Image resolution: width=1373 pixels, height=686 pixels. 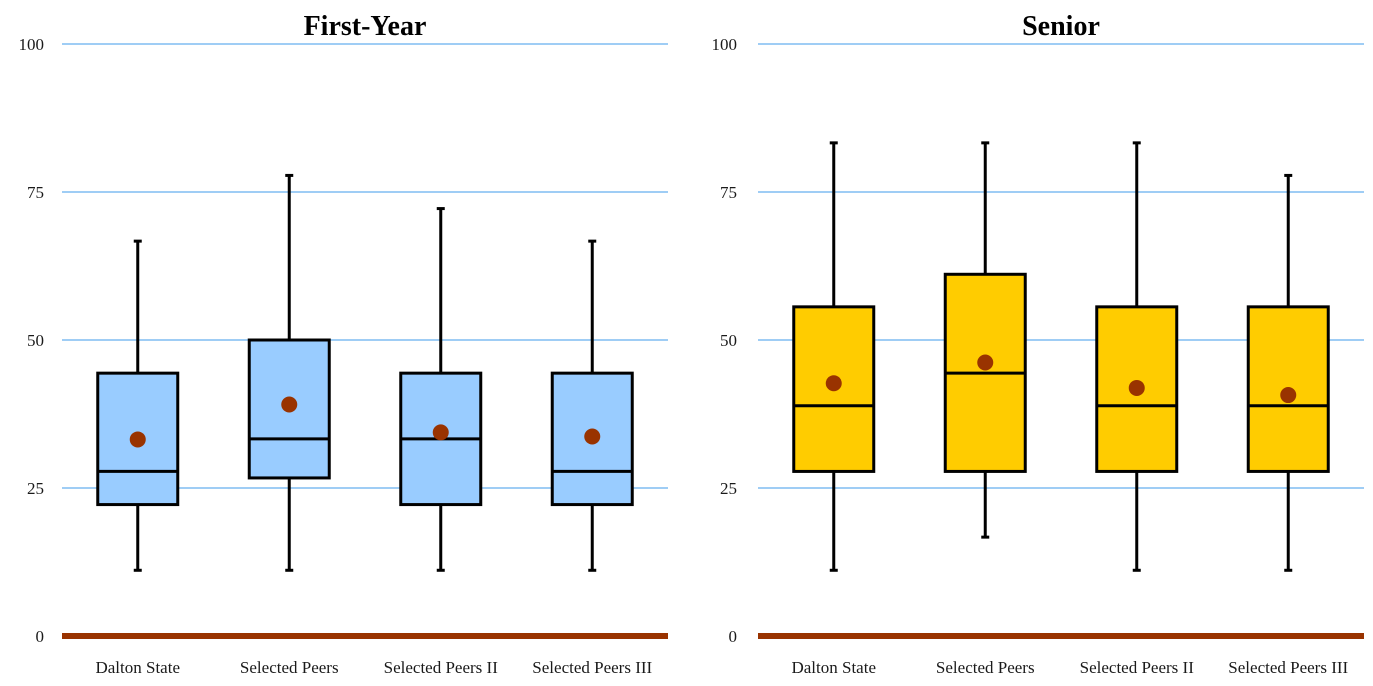 What do you see at coordinates (365, 26) in the screenshot?
I see `chart-title: First-Year` at bounding box center [365, 26].